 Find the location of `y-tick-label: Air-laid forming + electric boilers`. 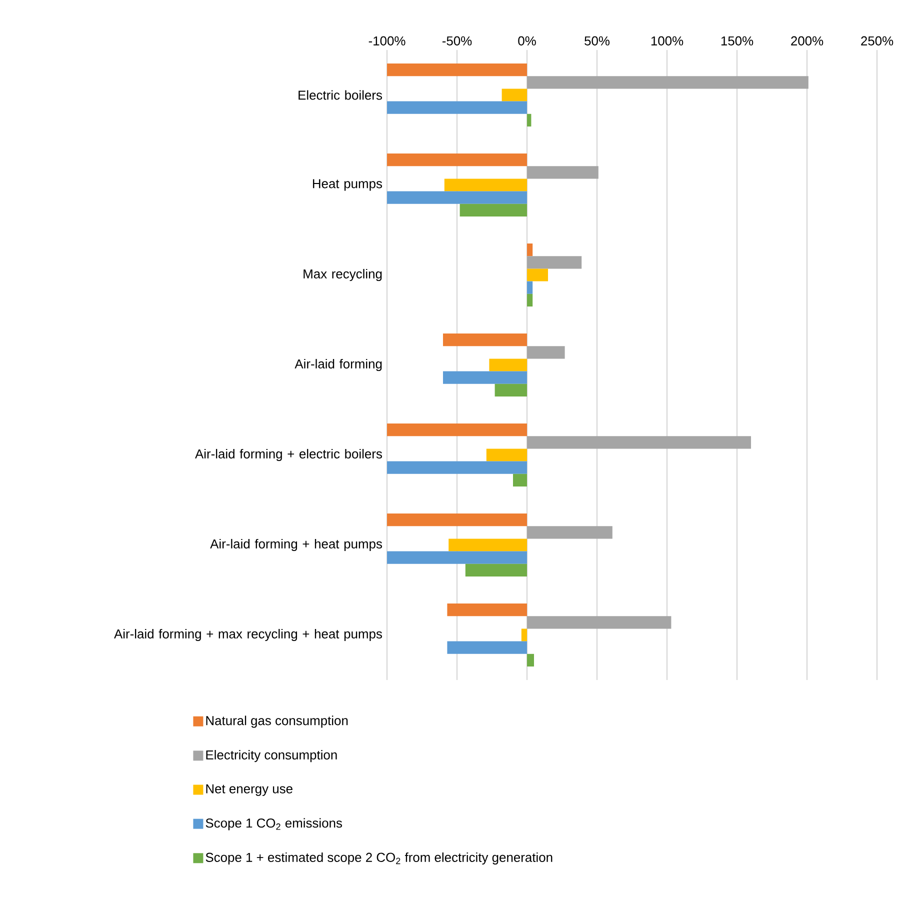

y-tick-label: Air-laid forming + electric boilers is located at coordinates (288, 455).